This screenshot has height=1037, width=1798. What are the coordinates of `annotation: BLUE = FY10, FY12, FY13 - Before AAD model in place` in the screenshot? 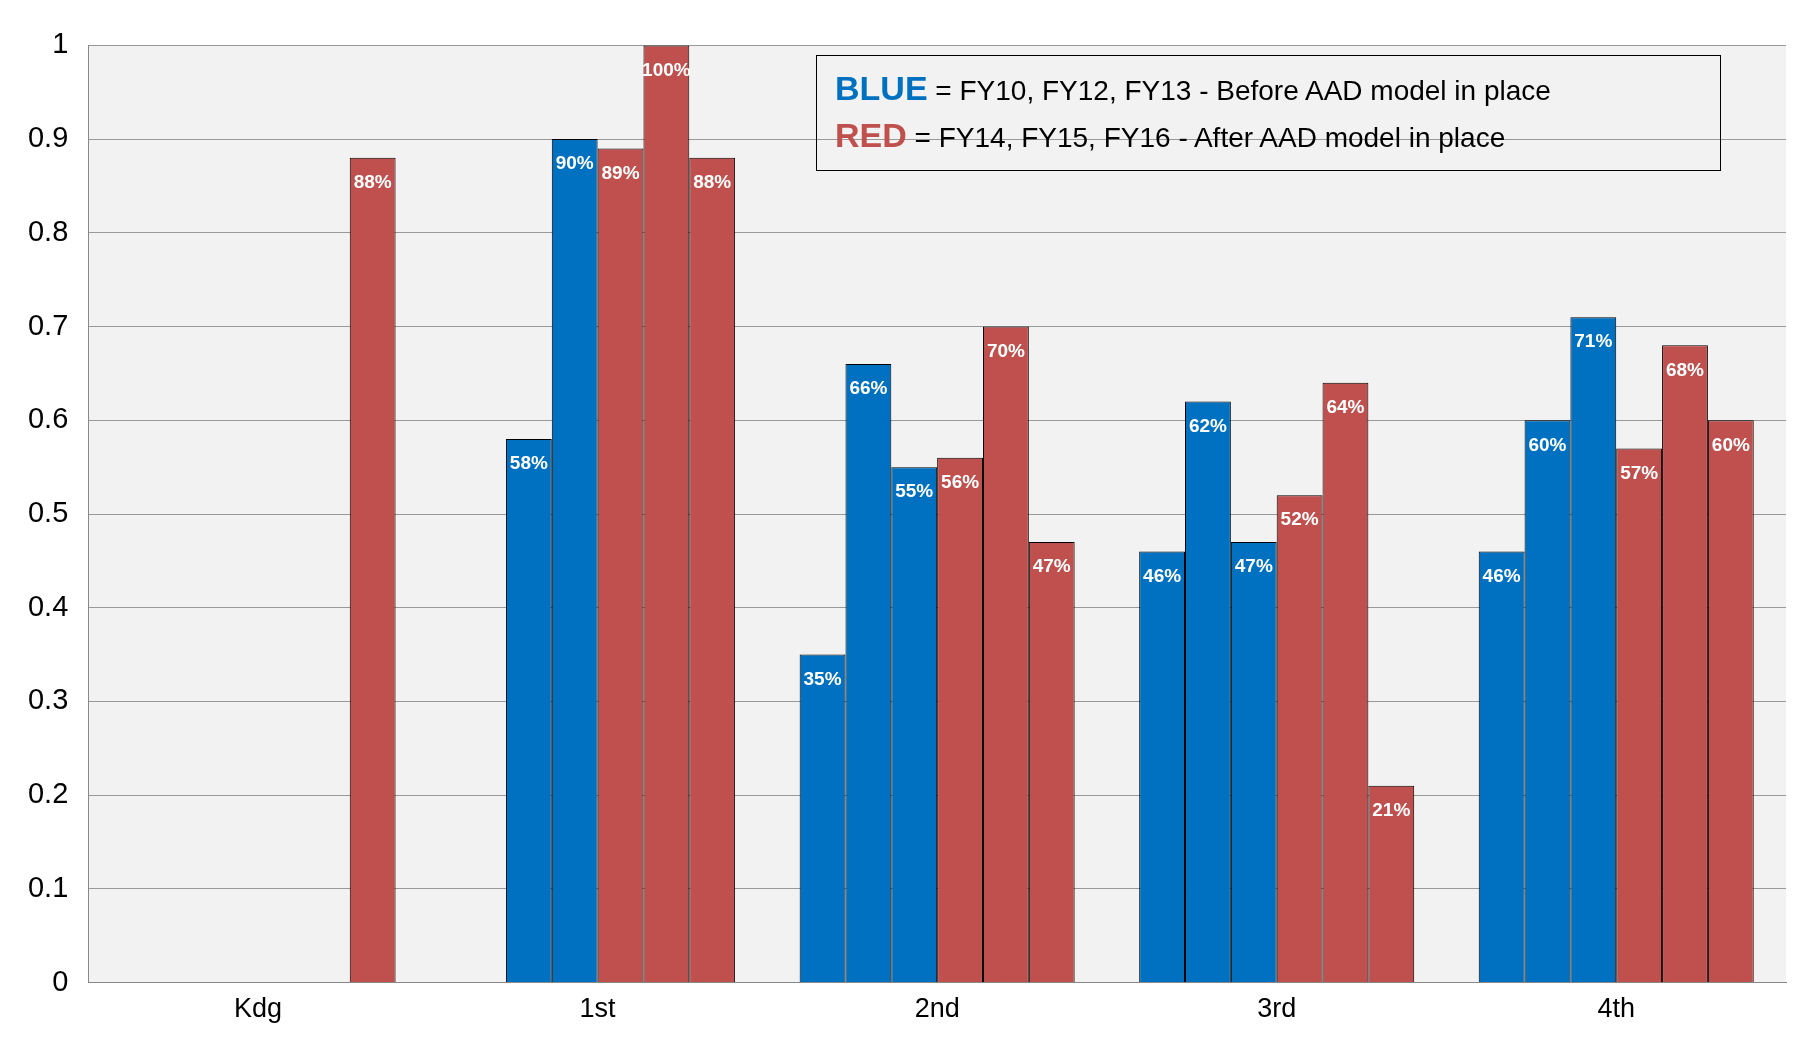 It's located at (1193, 88).